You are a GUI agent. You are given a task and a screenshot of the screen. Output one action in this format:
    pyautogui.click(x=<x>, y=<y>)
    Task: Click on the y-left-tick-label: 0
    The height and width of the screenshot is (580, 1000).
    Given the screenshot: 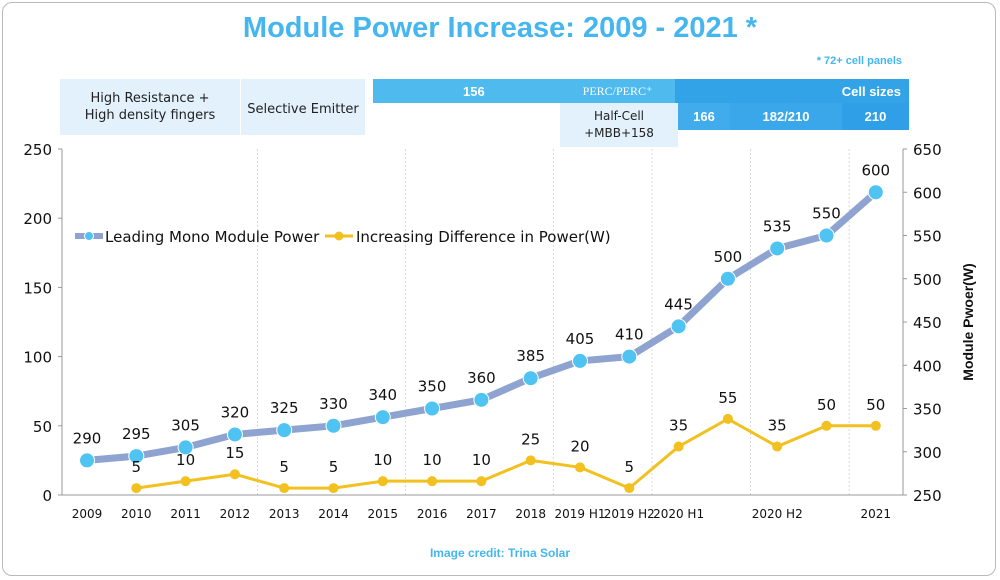 What is the action you would take?
    pyautogui.click(x=47, y=496)
    